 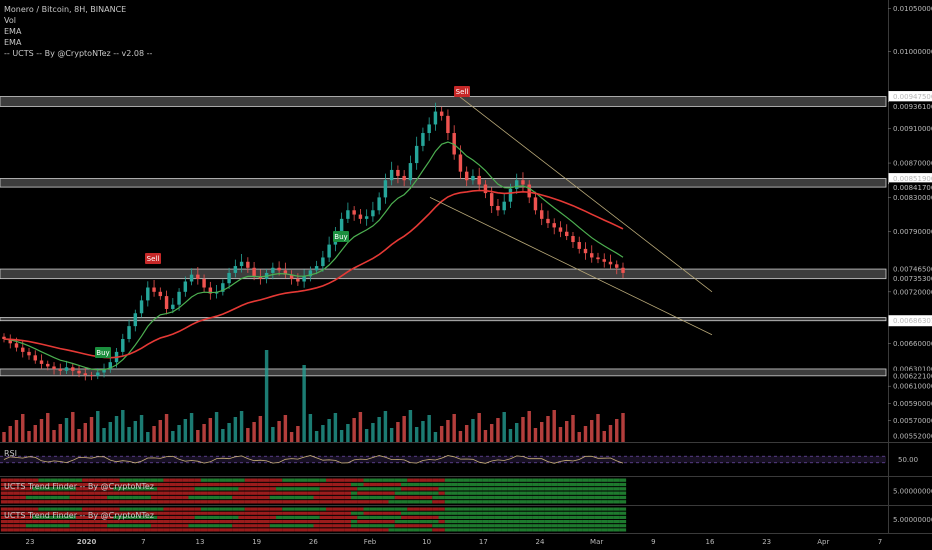 What do you see at coordinates (153, 258) in the screenshot?
I see `signal-sell-label` at bounding box center [153, 258].